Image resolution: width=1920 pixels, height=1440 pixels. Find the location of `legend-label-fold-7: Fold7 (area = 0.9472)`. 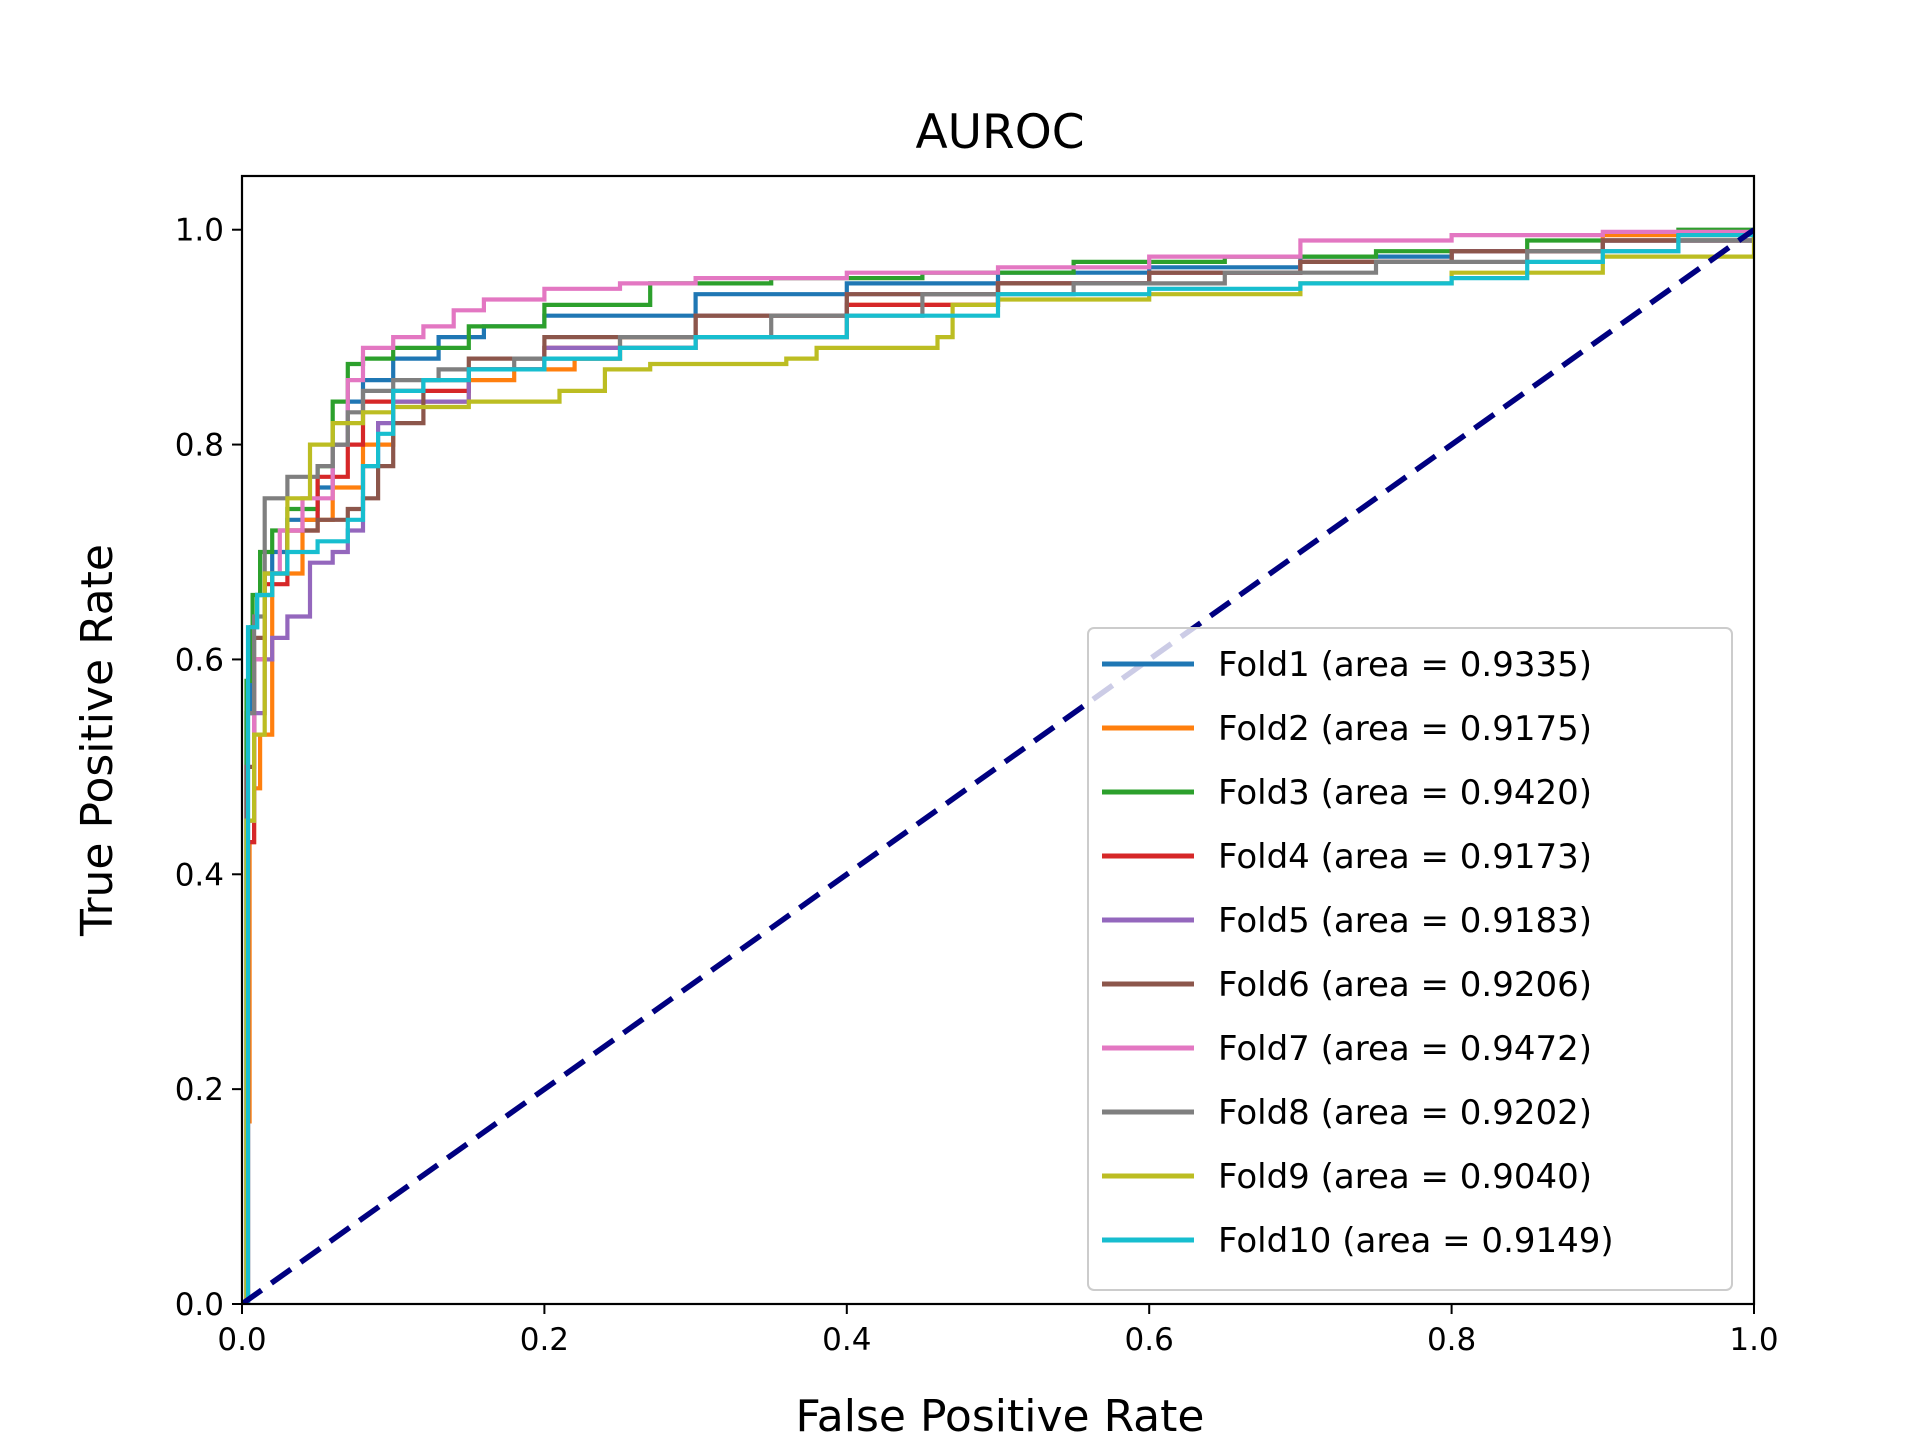

legend-label-fold-7: Fold7 (area = 0.9472) is located at coordinates (1405, 1049).